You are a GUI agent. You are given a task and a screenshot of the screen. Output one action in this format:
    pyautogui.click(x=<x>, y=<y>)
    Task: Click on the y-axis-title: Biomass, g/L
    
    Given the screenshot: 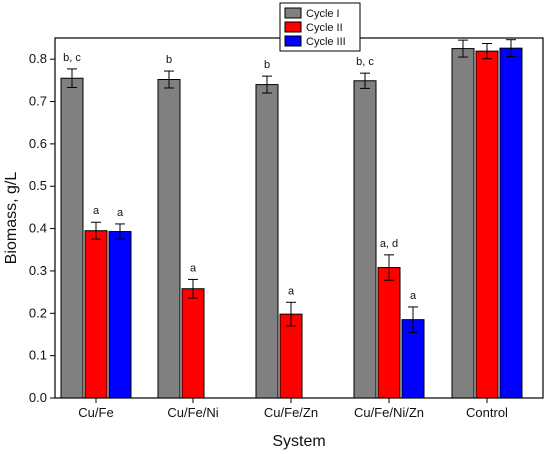 What is the action you would take?
    pyautogui.click(x=11, y=218)
    